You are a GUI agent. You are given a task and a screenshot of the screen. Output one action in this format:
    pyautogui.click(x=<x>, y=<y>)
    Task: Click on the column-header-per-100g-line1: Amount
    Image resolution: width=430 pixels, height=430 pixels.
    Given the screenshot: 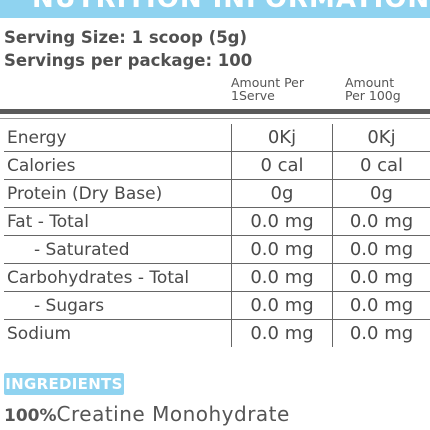 What is the action you would take?
    pyautogui.click(x=370, y=82)
    